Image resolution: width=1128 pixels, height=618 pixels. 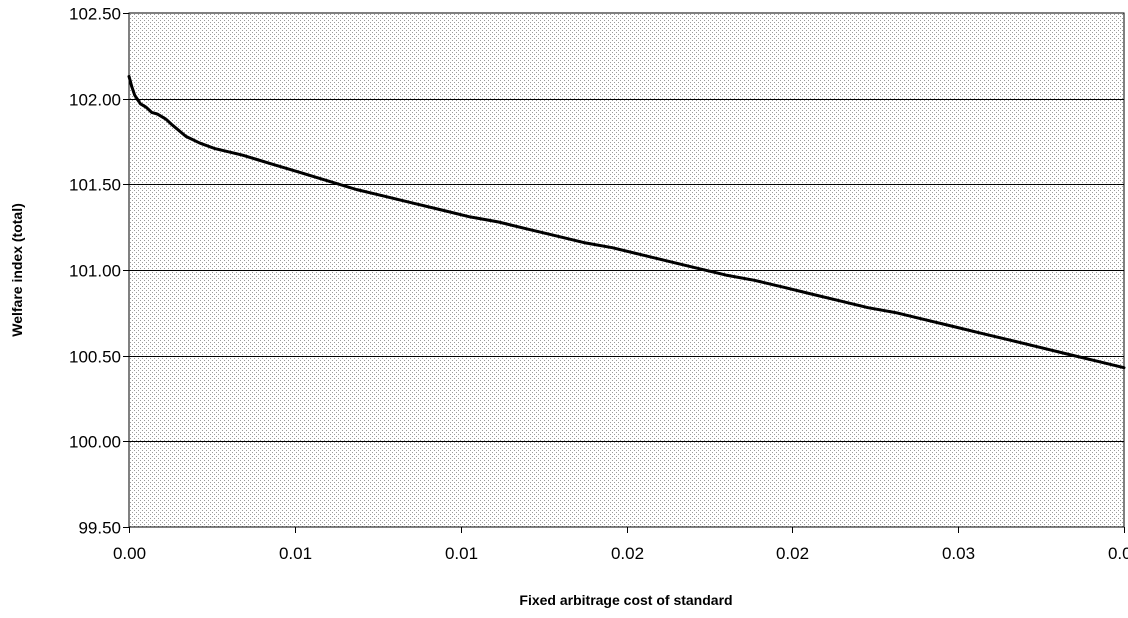 I want to click on y-tick-label: 100.00, so click(x=95, y=442).